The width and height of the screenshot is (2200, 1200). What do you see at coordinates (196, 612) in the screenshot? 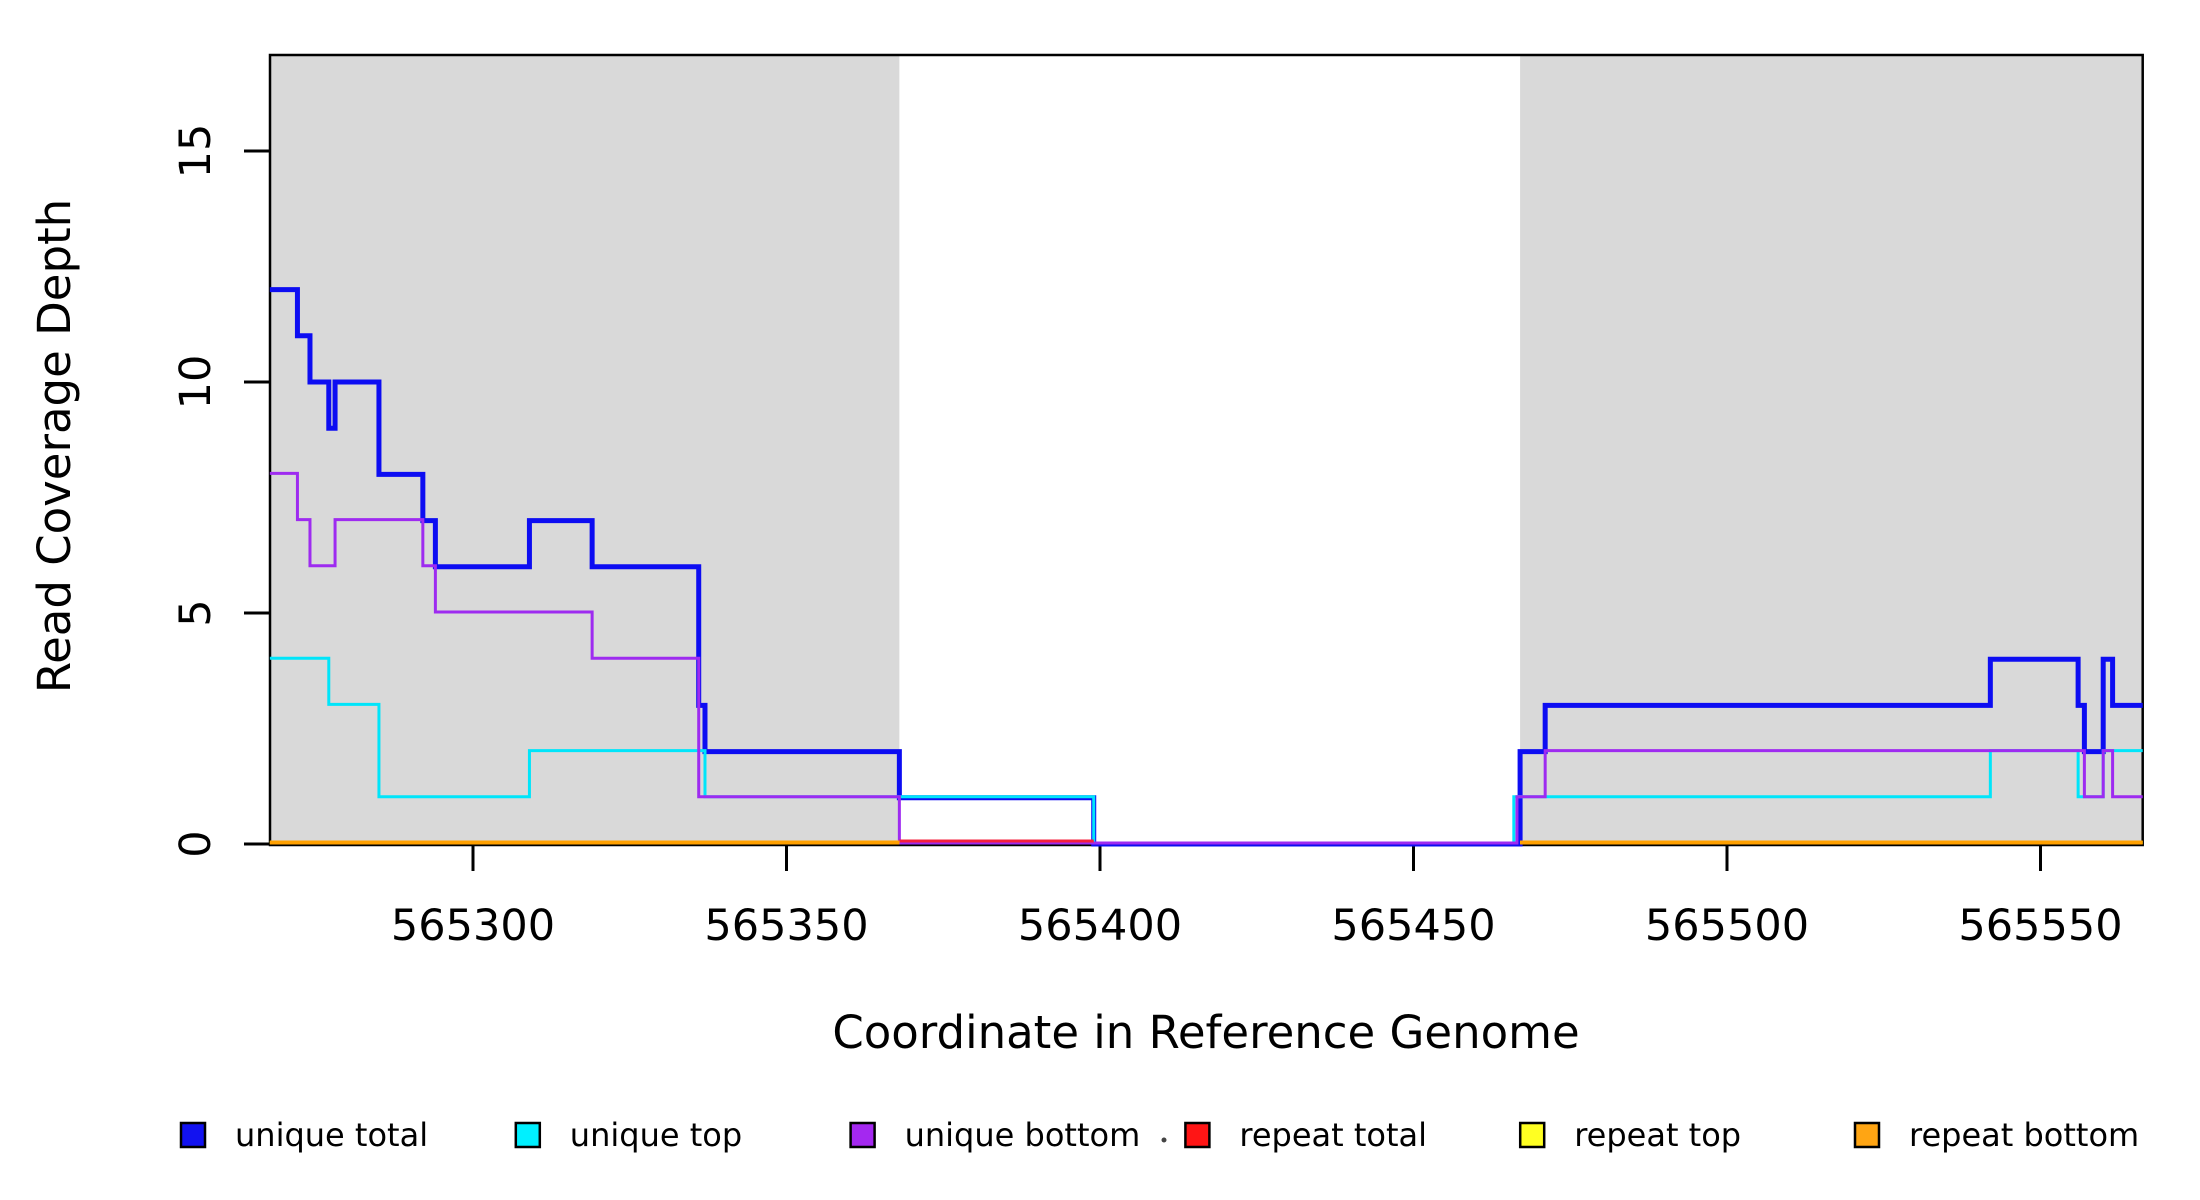
I see `y-tick-label: 5` at bounding box center [196, 612].